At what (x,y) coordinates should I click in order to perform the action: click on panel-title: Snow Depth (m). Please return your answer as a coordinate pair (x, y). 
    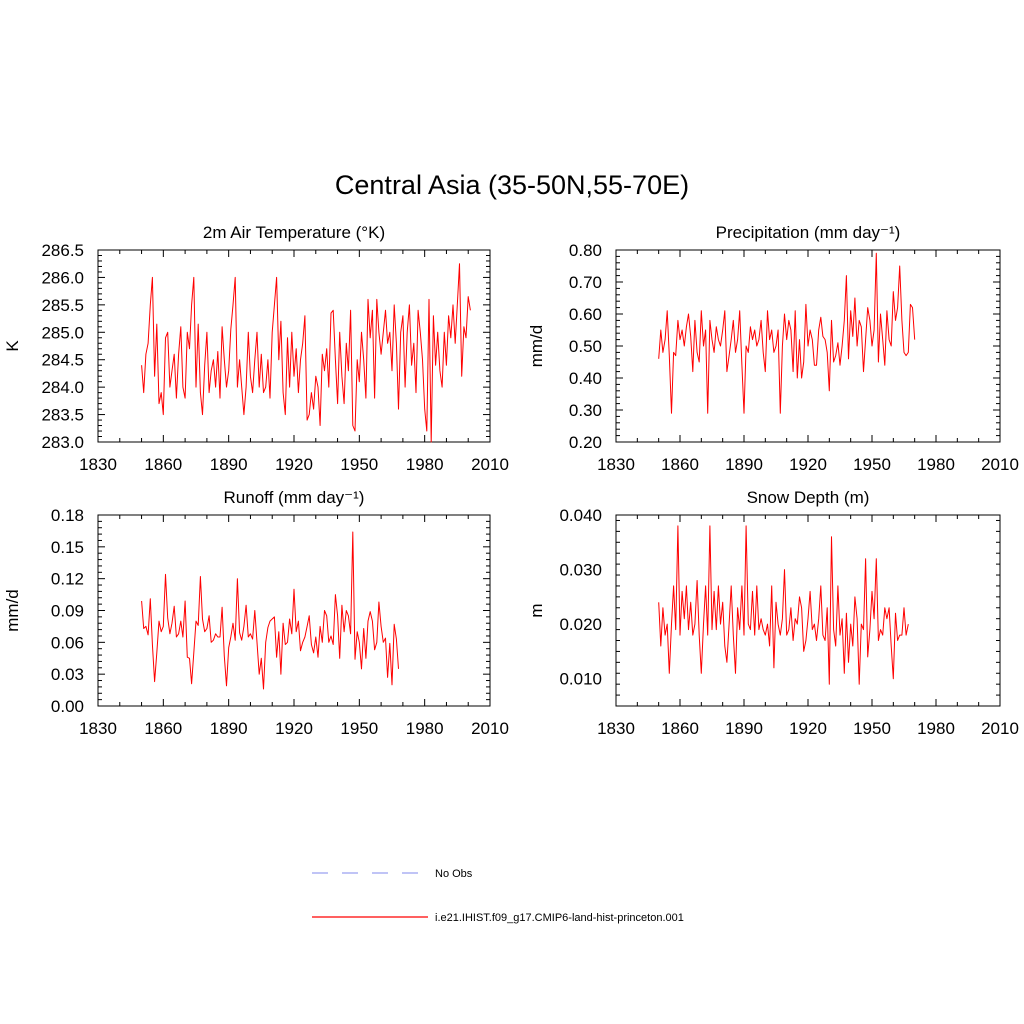
    Looking at the image, I should click on (808, 497).